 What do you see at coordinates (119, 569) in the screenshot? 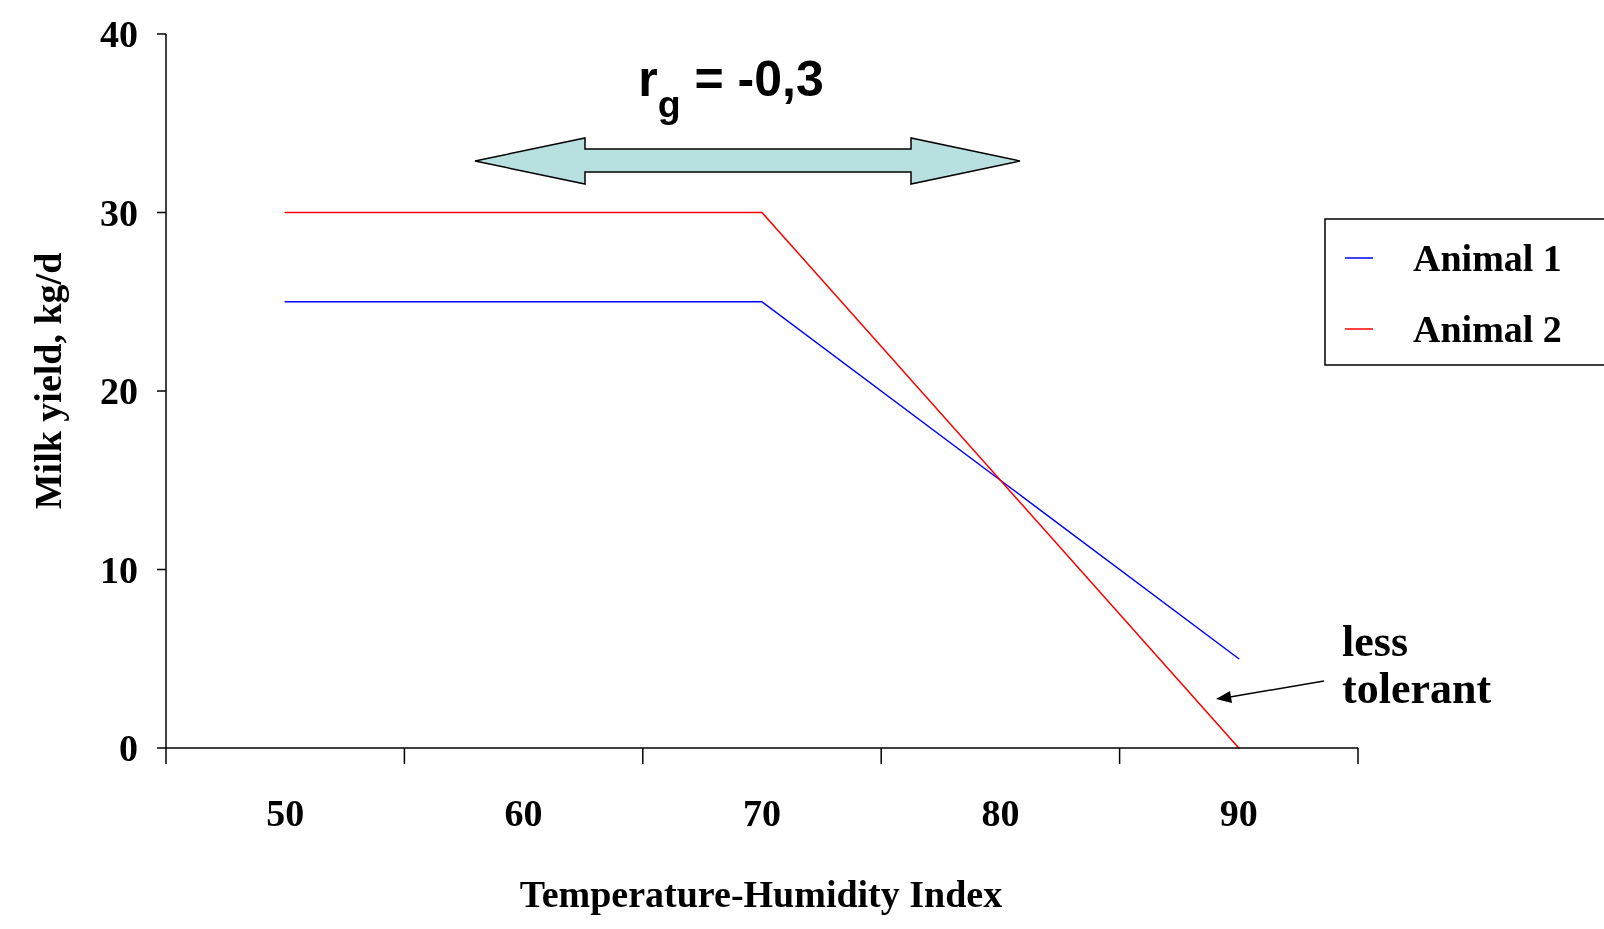
I see `y-tick-label: 10` at bounding box center [119, 569].